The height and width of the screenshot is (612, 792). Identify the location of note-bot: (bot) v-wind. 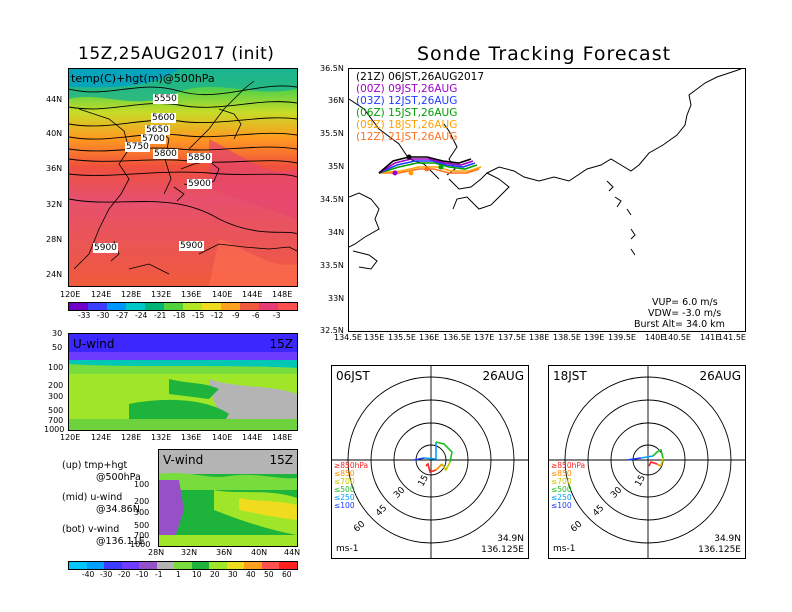
(91, 529).